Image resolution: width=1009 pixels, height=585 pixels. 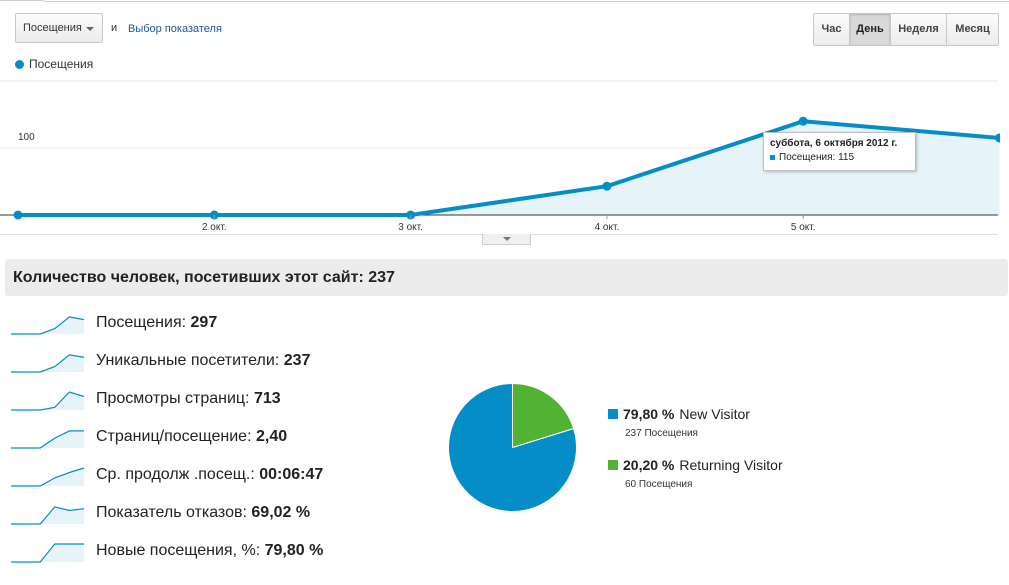 What do you see at coordinates (731, 465) in the screenshot?
I see `returning-visitor-label: Returning Visitor` at bounding box center [731, 465].